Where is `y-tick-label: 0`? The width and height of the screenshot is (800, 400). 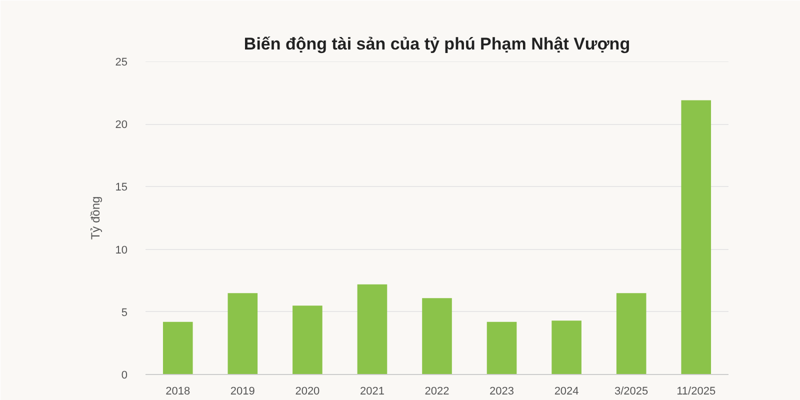
y-tick-label: 0 is located at coordinates (124, 376).